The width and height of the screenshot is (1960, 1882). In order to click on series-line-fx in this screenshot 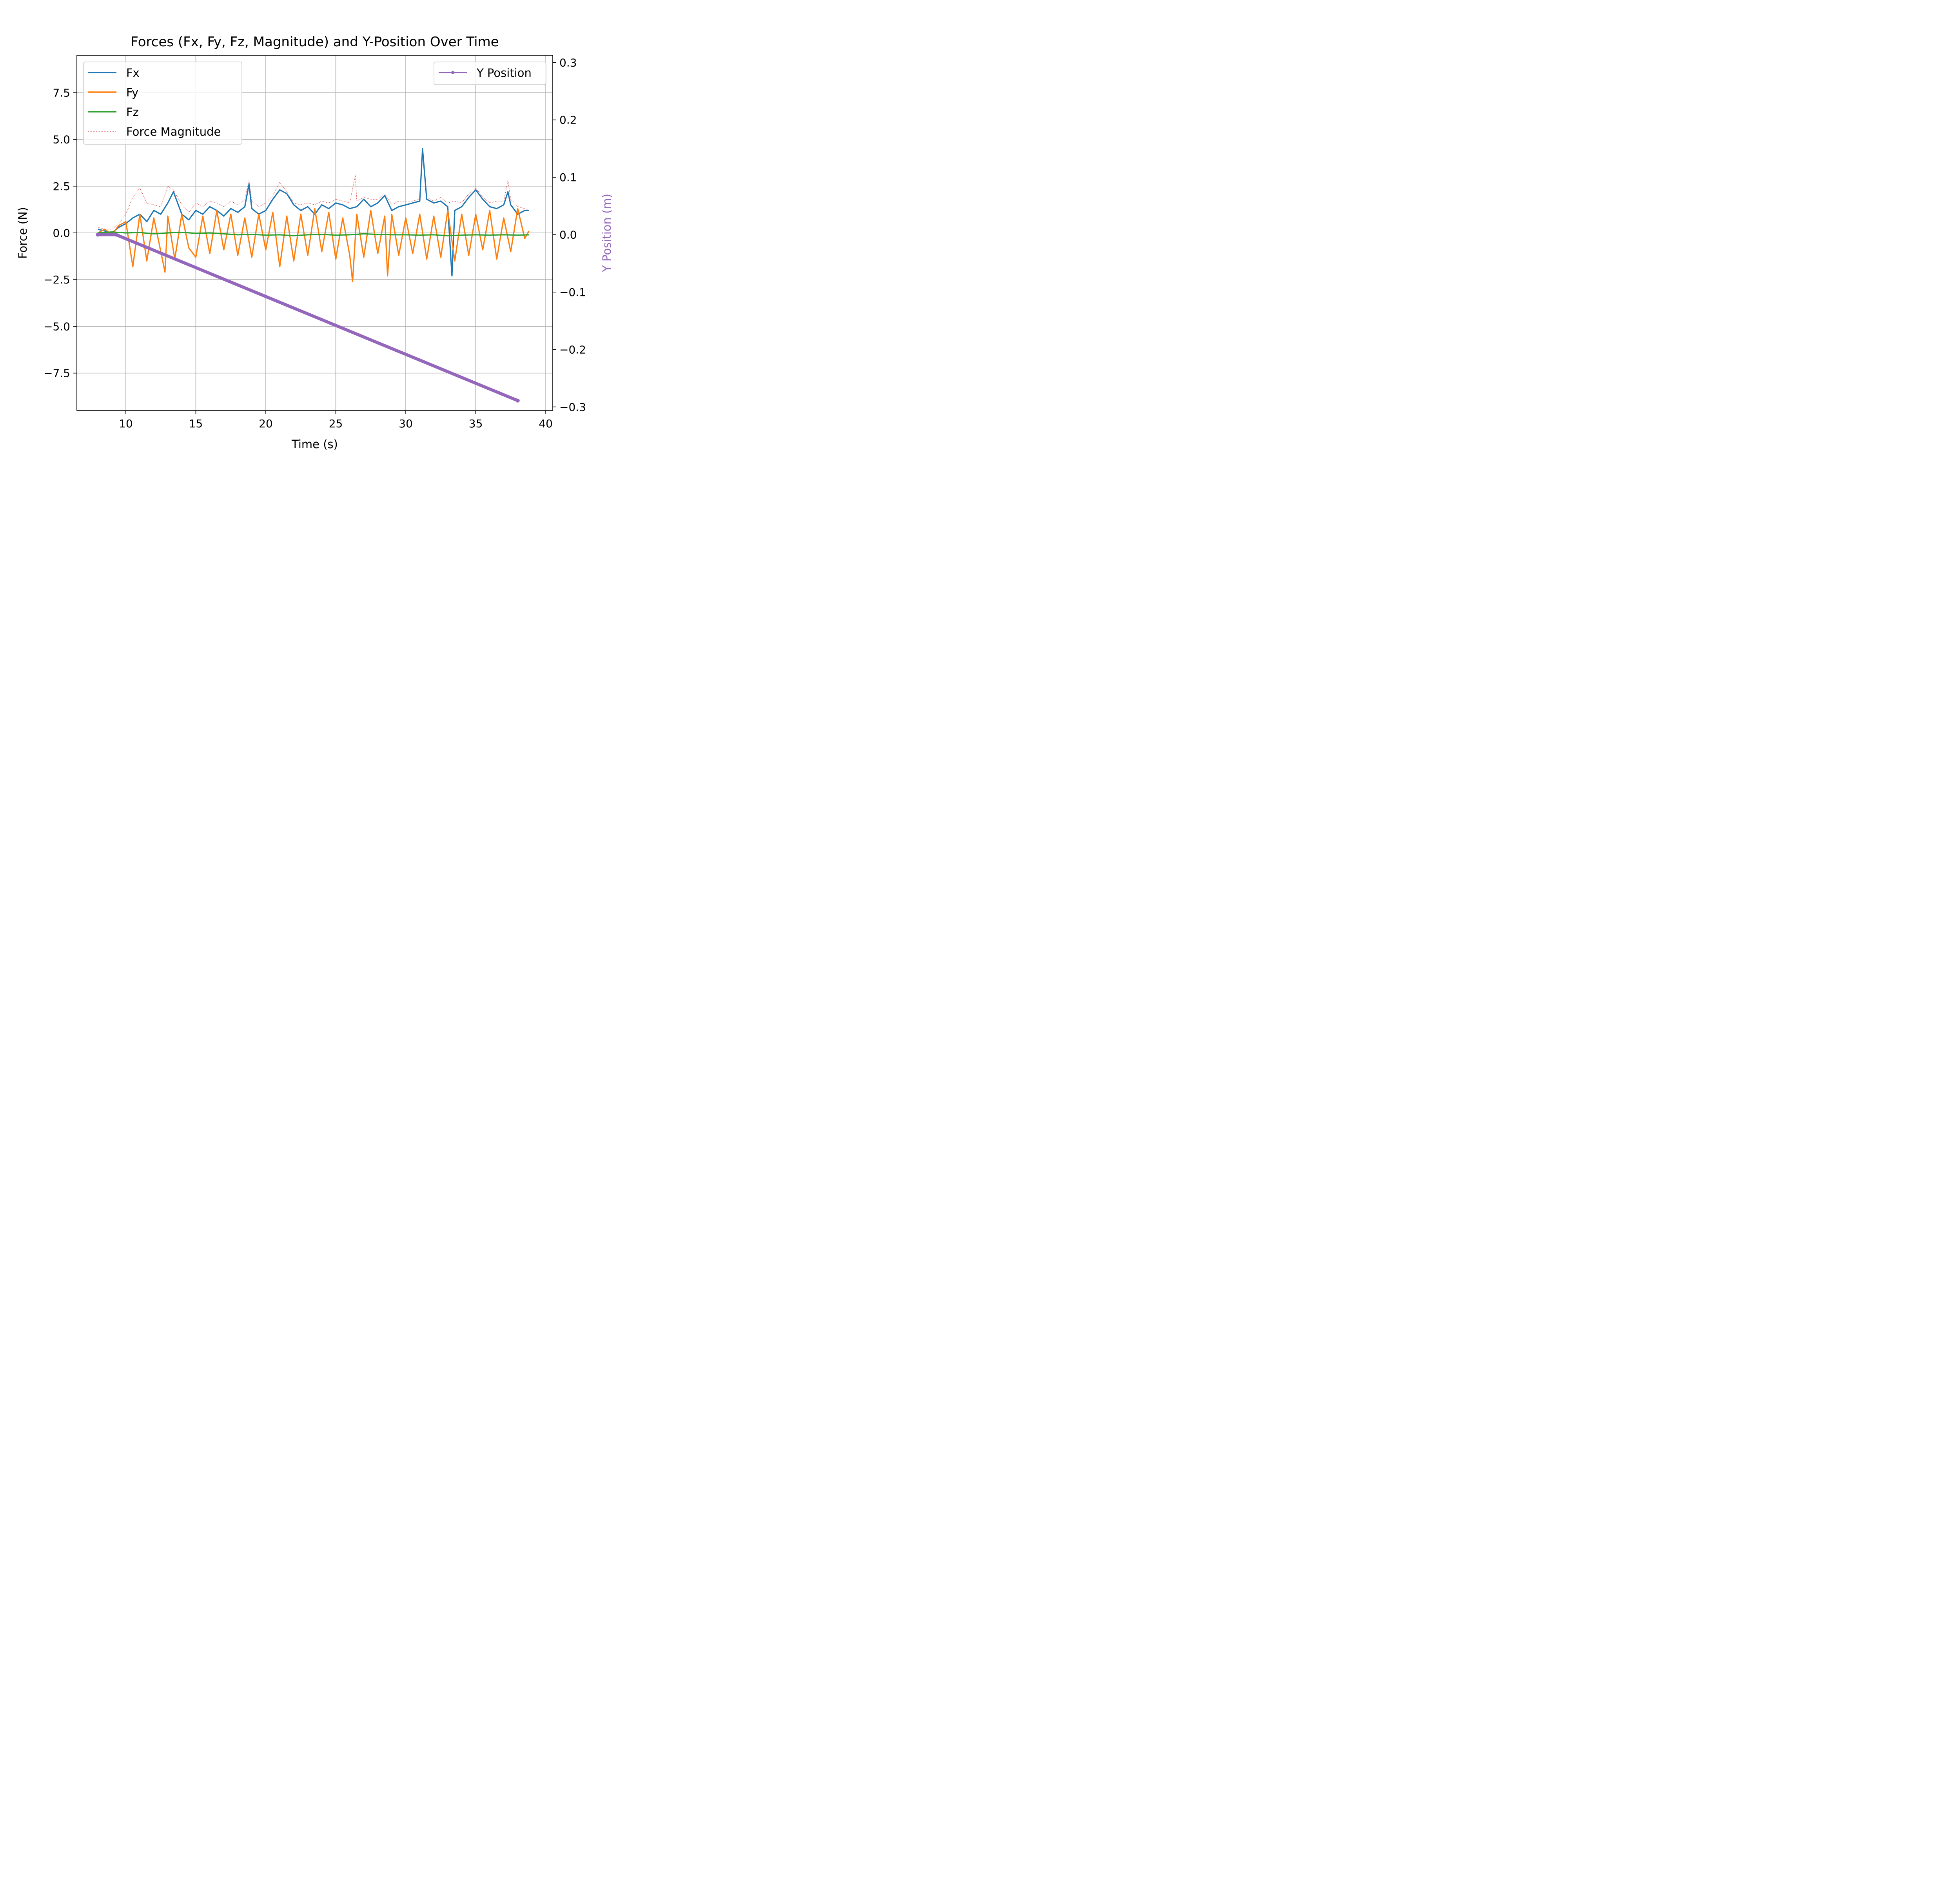, I will do `click(313, 212)`.